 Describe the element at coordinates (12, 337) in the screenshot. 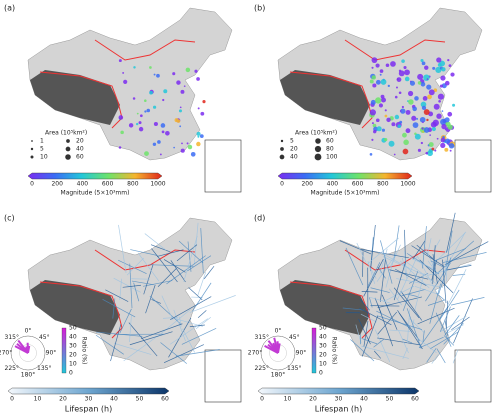

I see `rose-angle: 315°` at that location.